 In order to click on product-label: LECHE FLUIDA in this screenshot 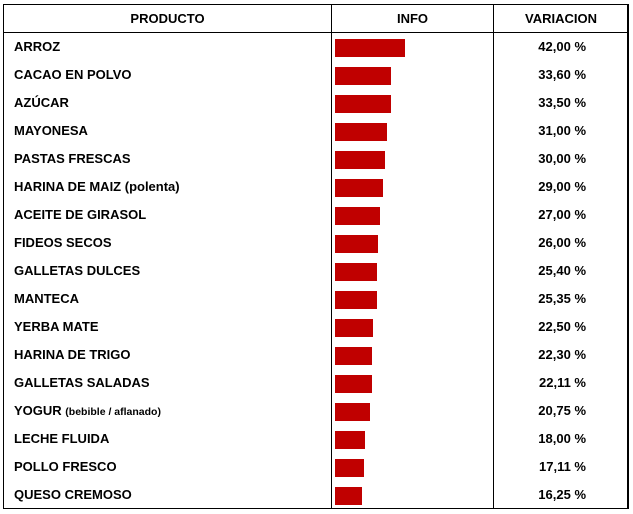, I will do `click(61, 439)`.